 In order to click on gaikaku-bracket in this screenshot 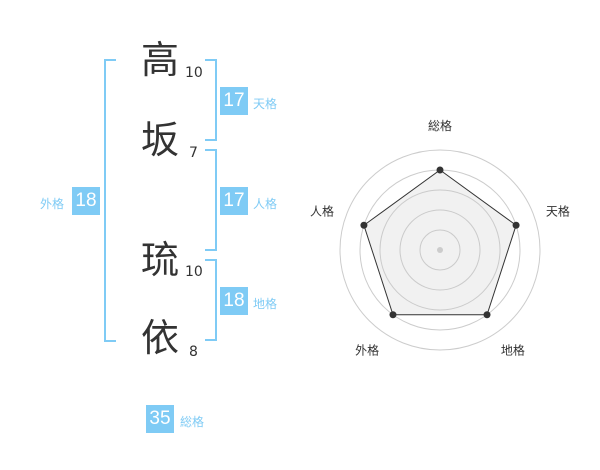, I will do `click(110, 200)`.